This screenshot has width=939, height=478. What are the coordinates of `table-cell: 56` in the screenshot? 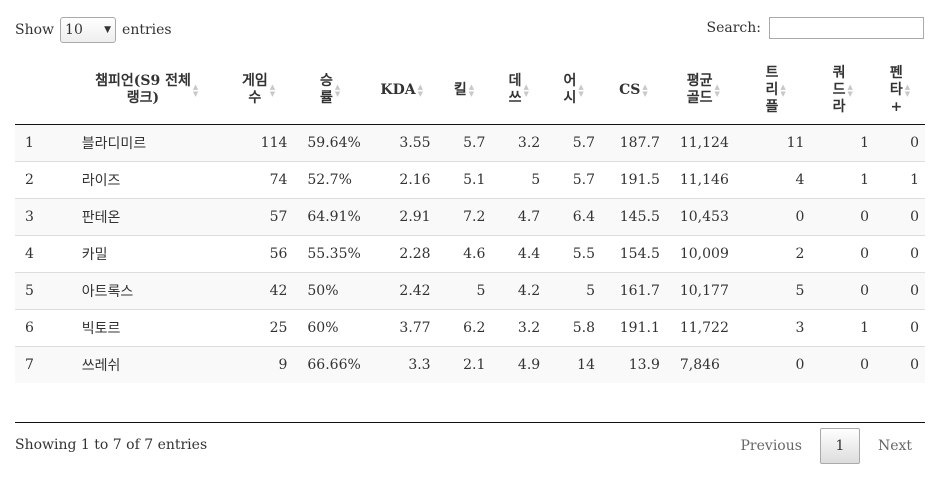 It's located at (258, 254).